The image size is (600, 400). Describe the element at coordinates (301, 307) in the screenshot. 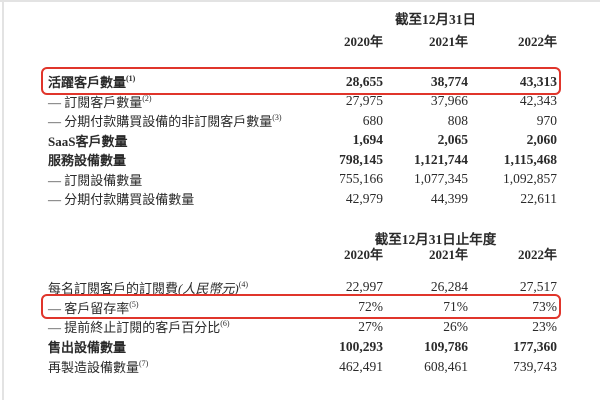

I see `table-row: — 客戶留存率(5) 72% 71% 73%` at that location.